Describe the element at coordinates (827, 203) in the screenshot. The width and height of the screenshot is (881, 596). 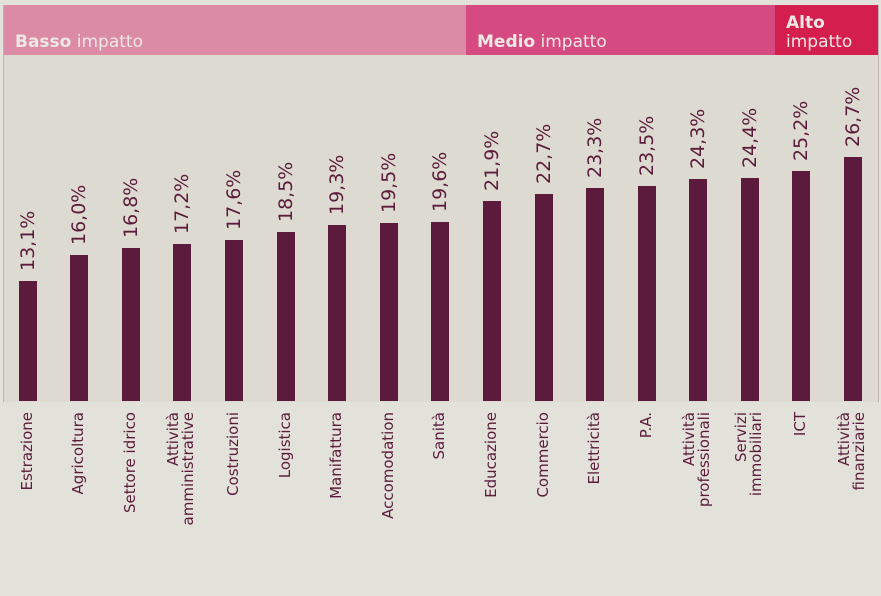
I see `group-panel-alto: Alto impatto` at that location.